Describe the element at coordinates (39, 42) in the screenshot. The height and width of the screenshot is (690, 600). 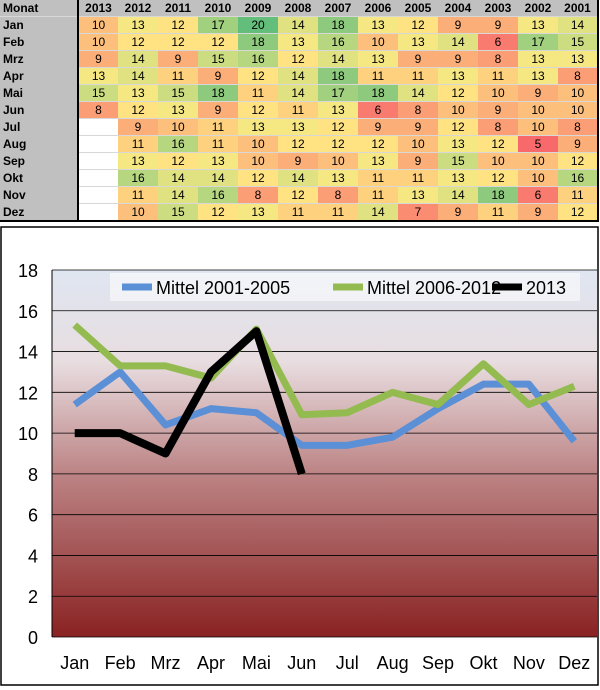
I see `month-label: Feb` at that location.